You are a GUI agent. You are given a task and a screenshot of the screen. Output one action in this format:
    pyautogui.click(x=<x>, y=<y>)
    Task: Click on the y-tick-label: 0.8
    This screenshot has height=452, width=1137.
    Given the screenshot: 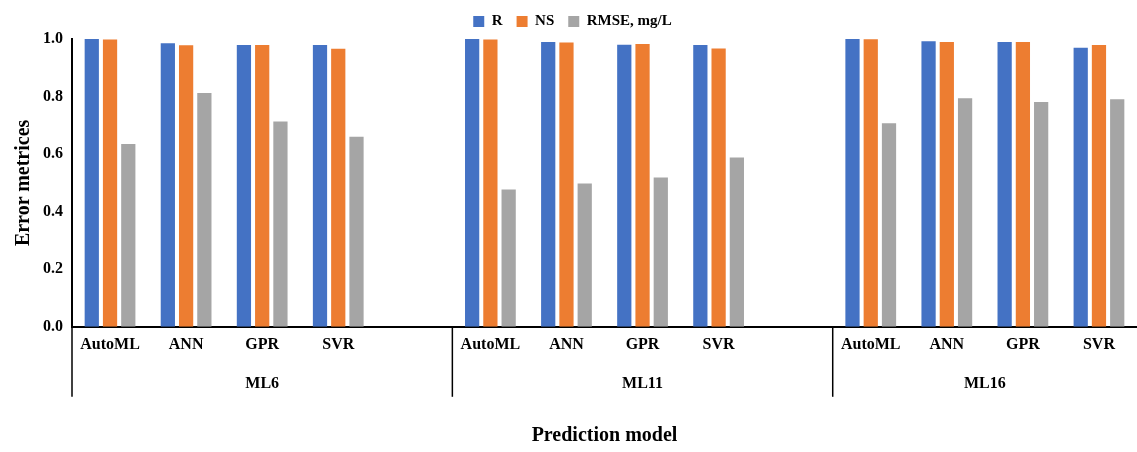 What is the action you would take?
    pyautogui.click(x=53, y=95)
    